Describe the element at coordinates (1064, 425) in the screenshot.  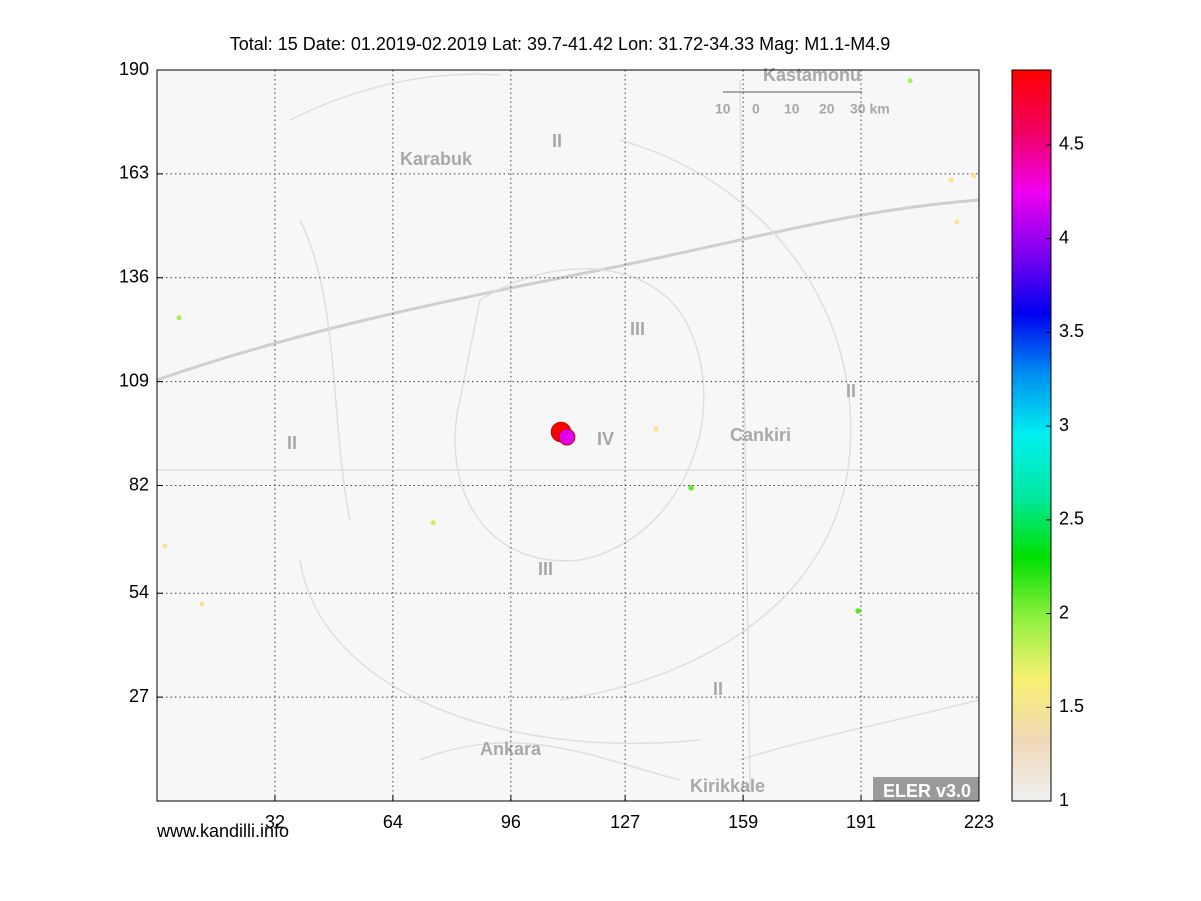
I see `colorbar-tick-label: 3` at that location.